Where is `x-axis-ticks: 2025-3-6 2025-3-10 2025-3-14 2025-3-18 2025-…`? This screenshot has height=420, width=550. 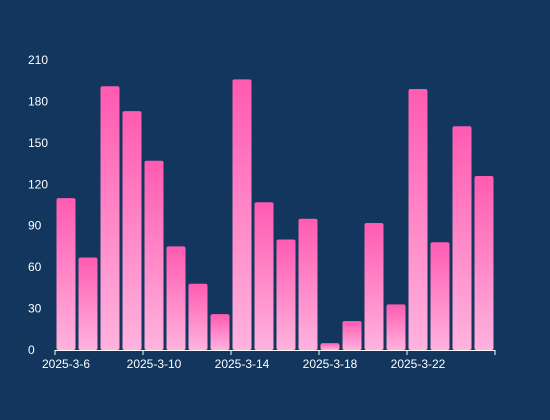 x-axis-ticks: 2025-3-6 2025-3-10 2025-3-14 2025-3-18 2025-… is located at coordinates (269, 360).